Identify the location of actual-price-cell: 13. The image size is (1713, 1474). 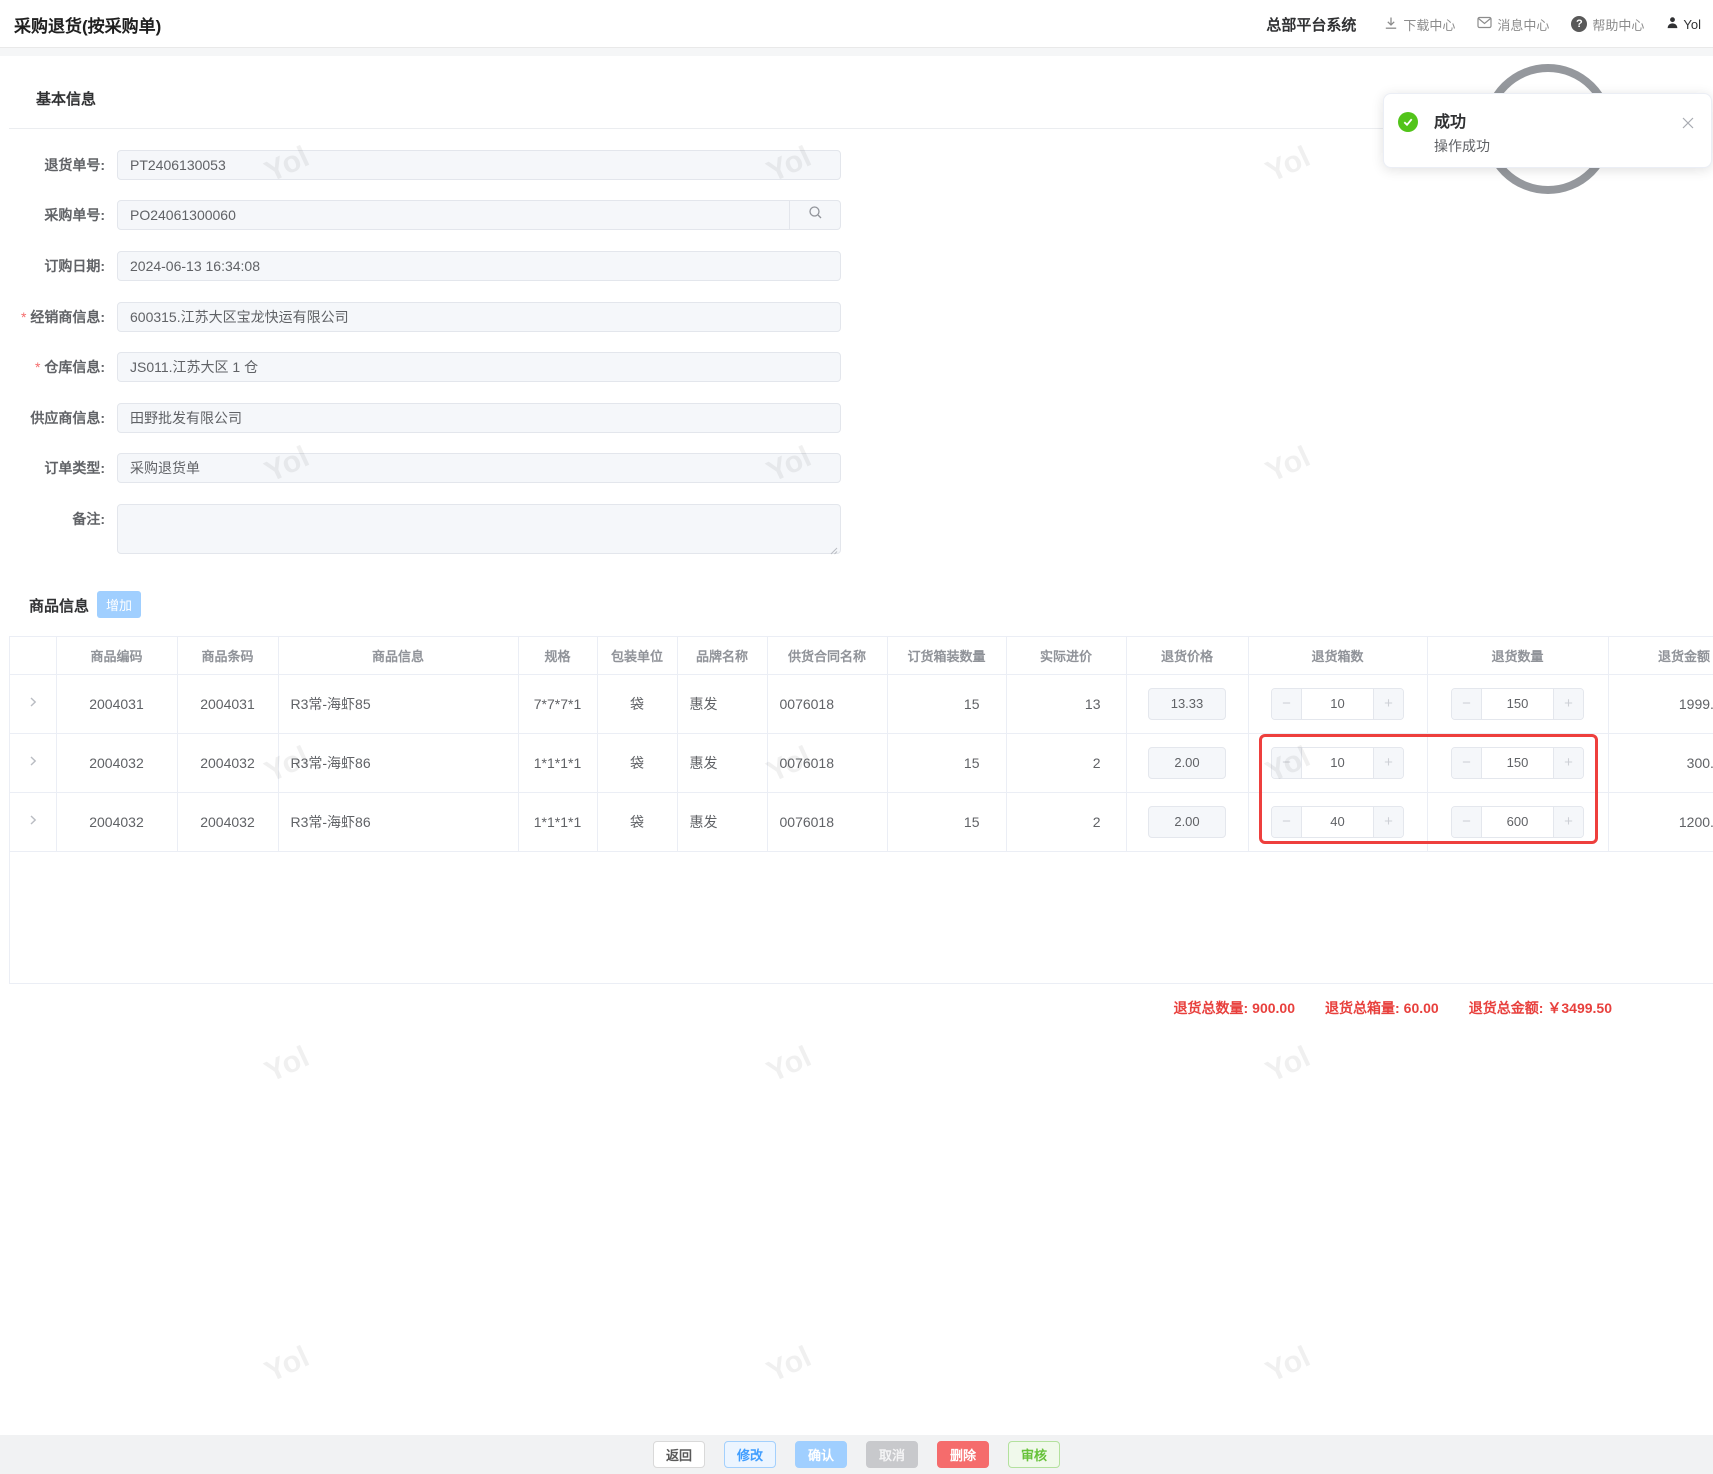
(1066, 704).